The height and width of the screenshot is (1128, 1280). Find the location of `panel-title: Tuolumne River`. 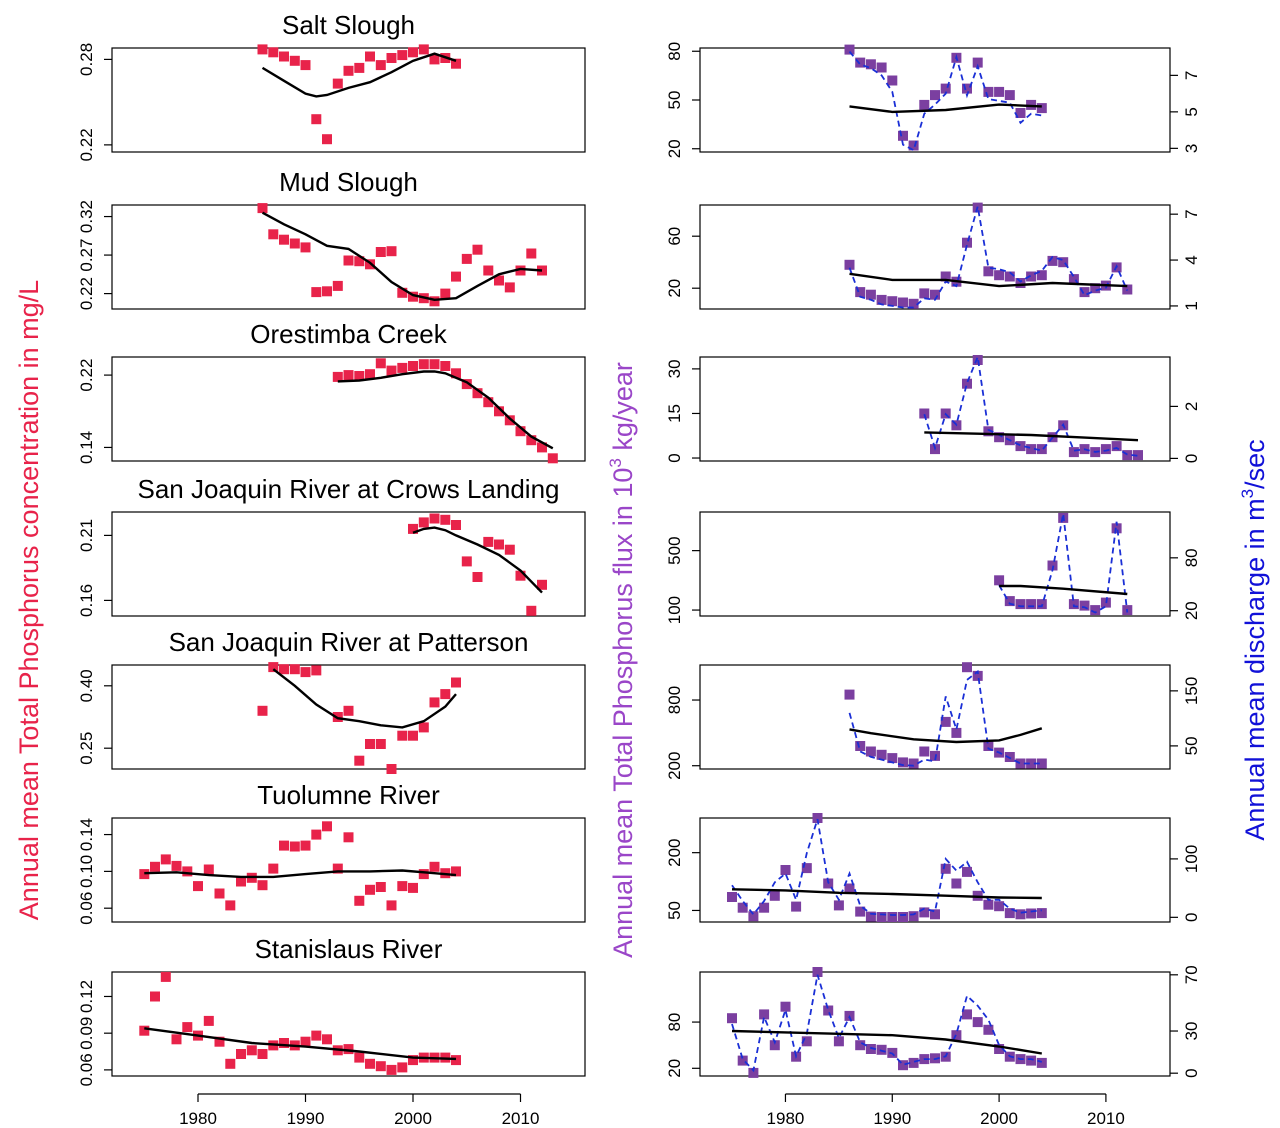

panel-title: Tuolumne River is located at coordinates (348, 795).